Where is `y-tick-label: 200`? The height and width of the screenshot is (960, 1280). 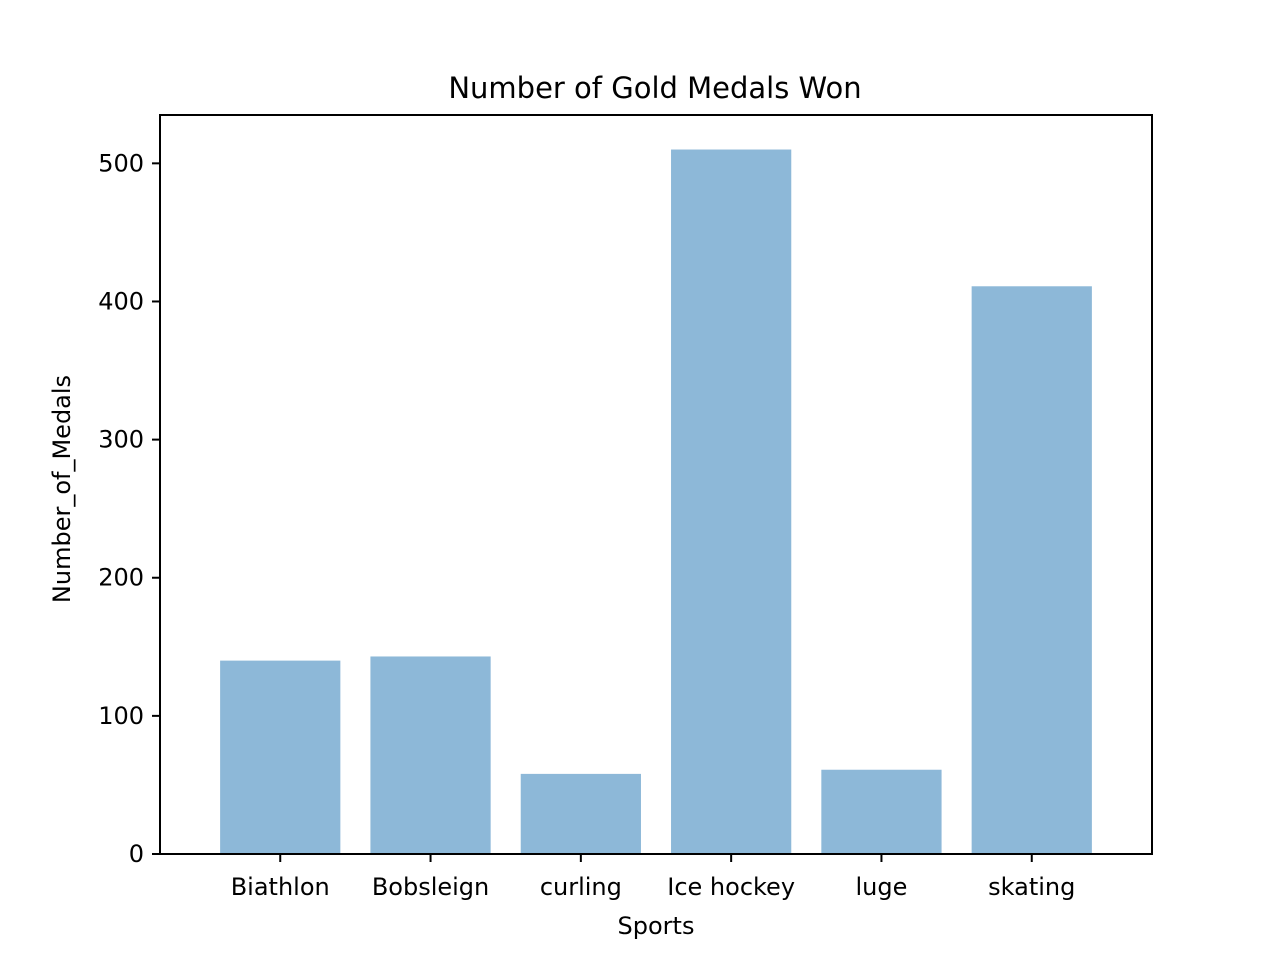 y-tick-label: 200 is located at coordinates (121, 578).